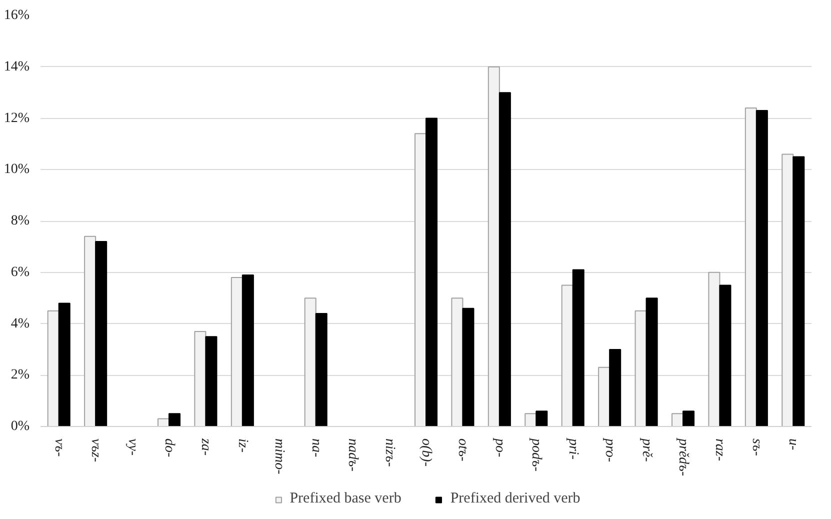  I want to click on x-tick-label: u-, so click(793, 444).